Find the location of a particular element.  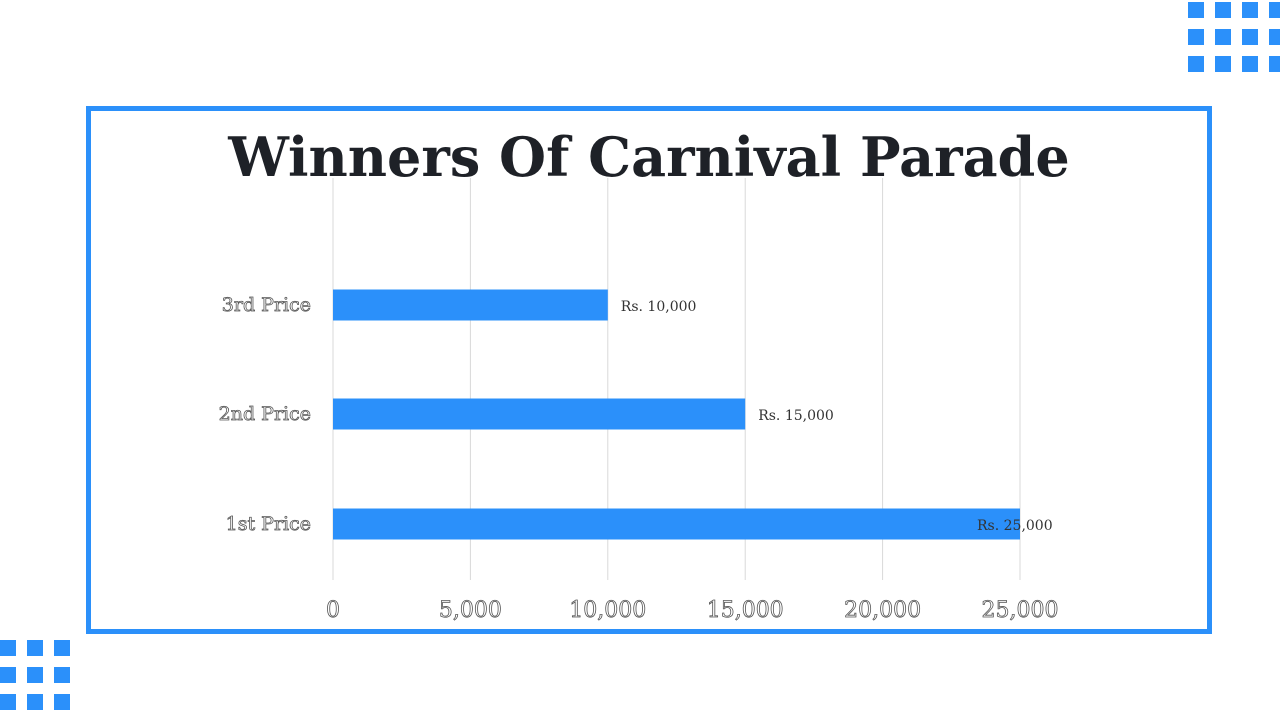

page-title: Winners Of Carnival Parade is located at coordinates (649, 157).